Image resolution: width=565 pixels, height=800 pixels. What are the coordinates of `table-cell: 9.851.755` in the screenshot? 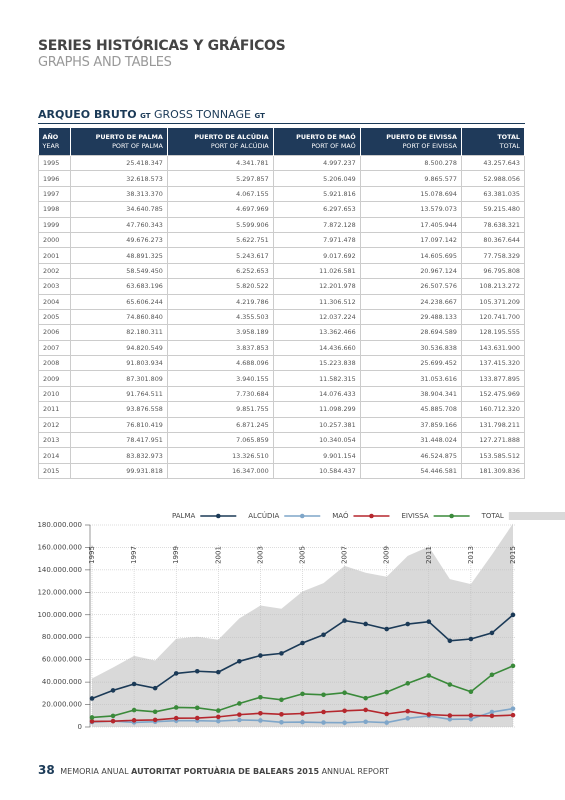 It's located at (220, 409).